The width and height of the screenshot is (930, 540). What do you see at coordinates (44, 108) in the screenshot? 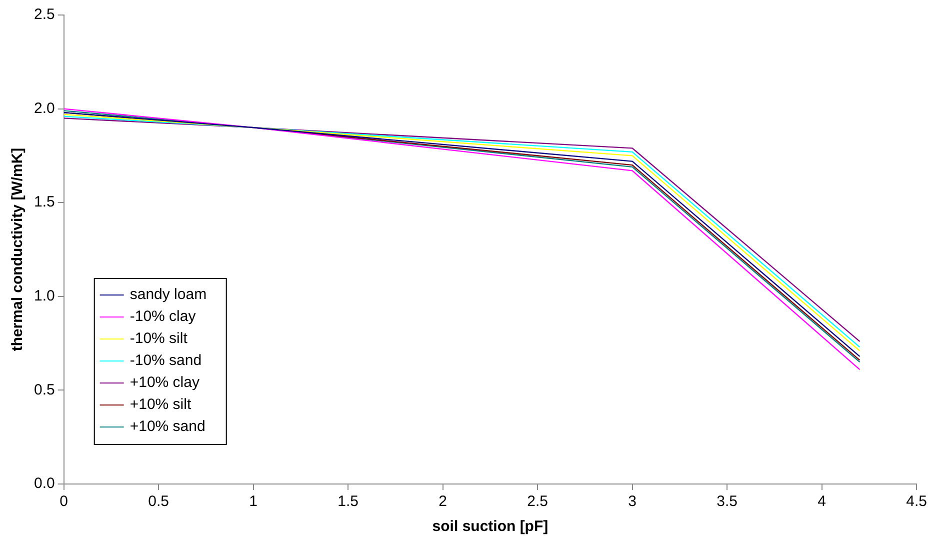
I see `y-tick-label: 2.0` at bounding box center [44, 108].